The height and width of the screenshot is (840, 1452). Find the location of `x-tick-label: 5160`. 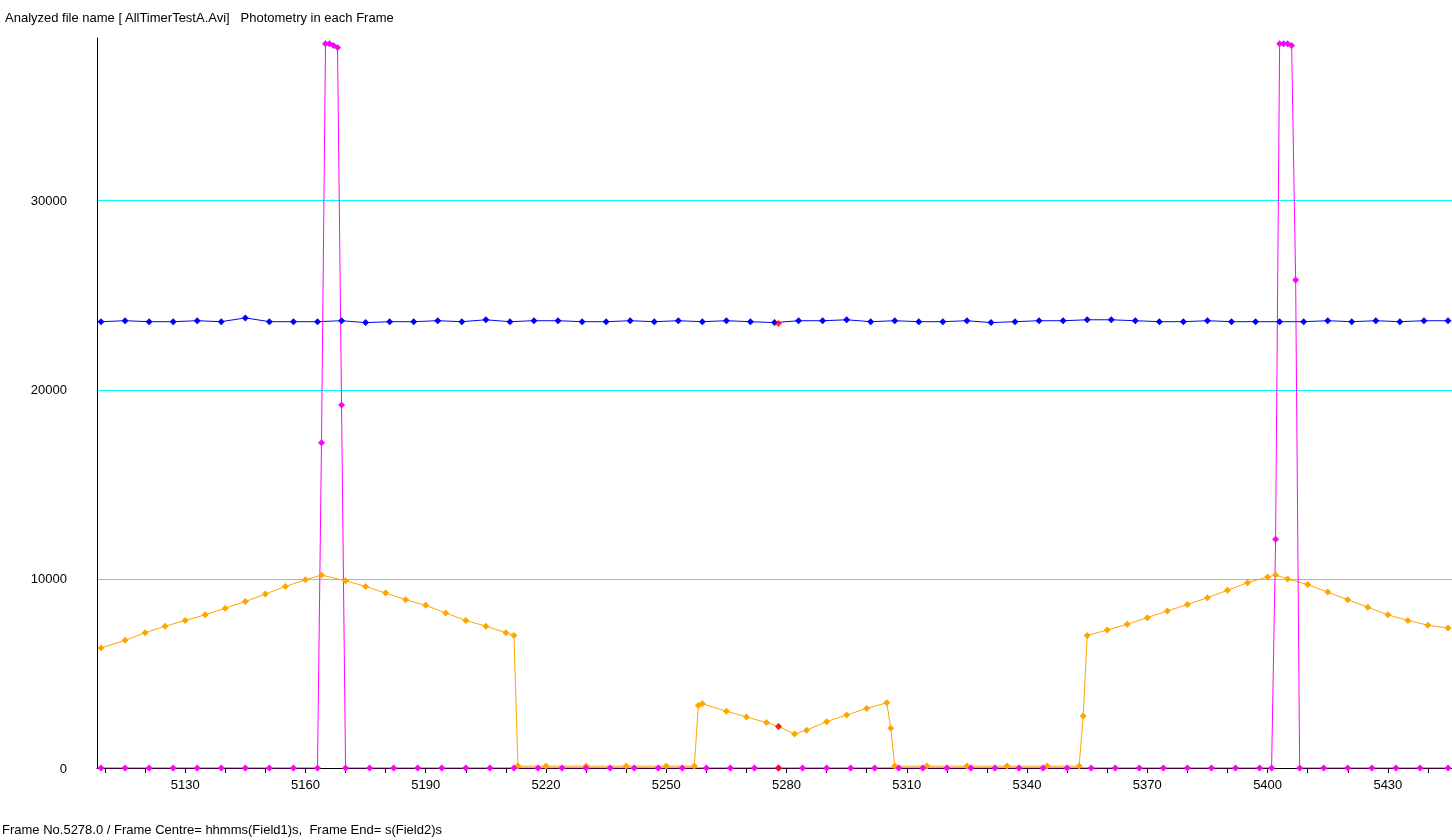

x-tick-label: 5160 is located at coordinates (305, 784).